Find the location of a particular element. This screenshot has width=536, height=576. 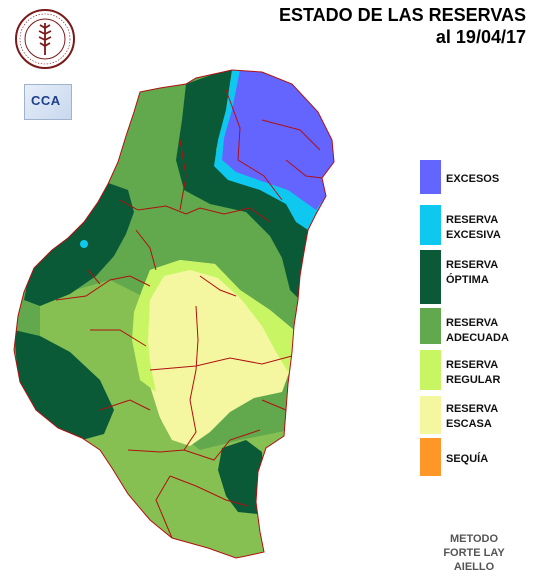

legend-label-reserva-regular: RESERVA REGULAR is located at coordinates (473, 372).